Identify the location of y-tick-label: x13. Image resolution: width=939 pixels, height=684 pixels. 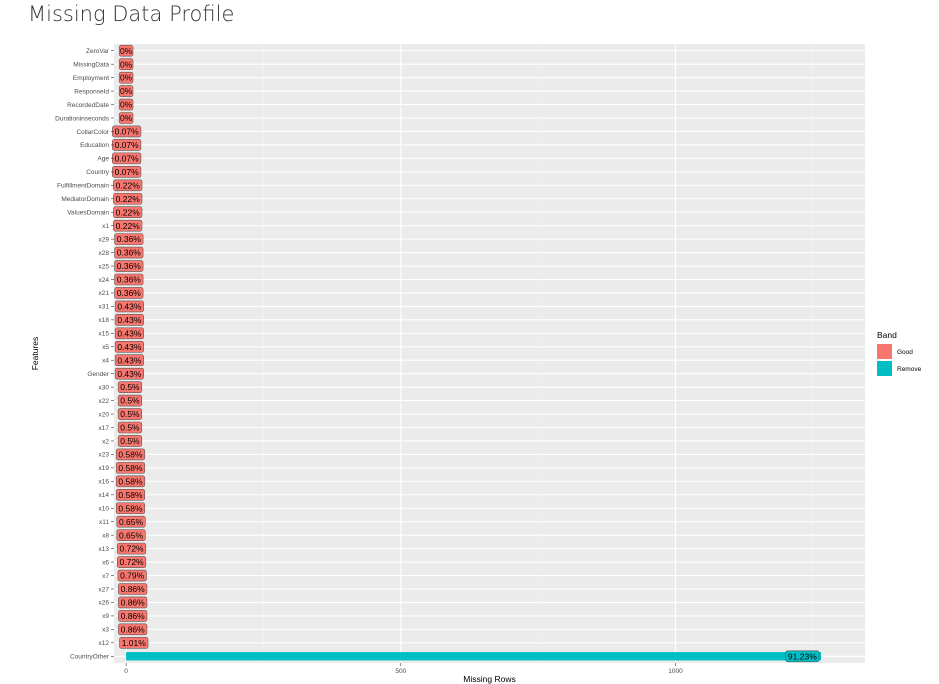
(104, 549).